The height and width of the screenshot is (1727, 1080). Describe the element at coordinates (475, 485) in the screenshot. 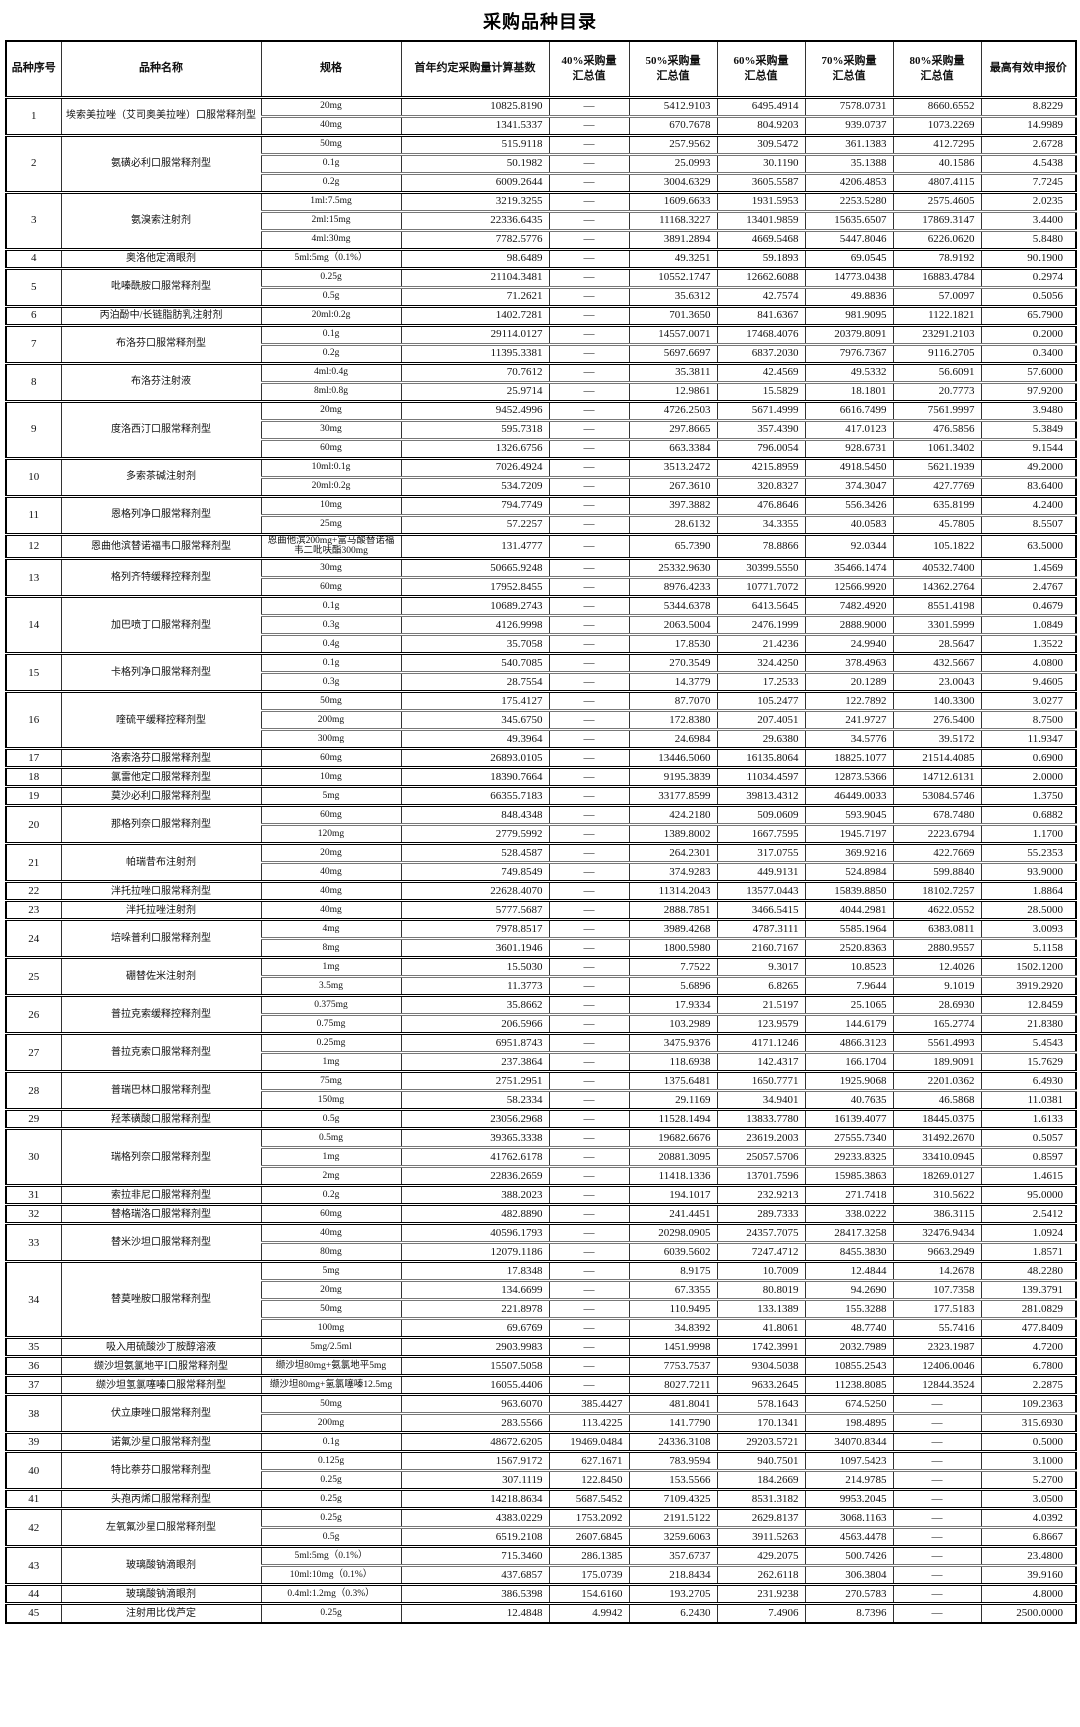

I see `value-cell: 534.7209` at that location.